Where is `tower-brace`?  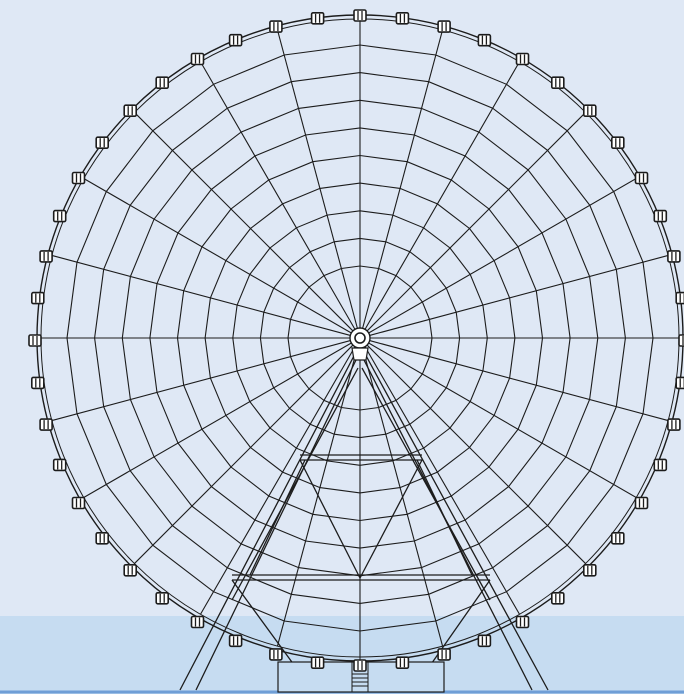
tower-brace is located at coordinates (330, 519).